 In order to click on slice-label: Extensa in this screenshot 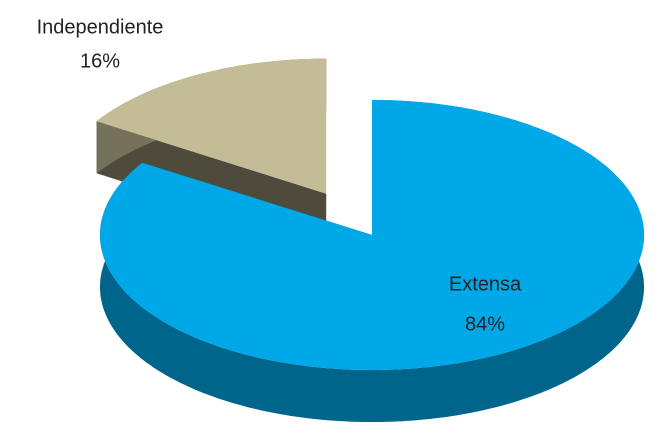, I will do `click(485, 284)`.